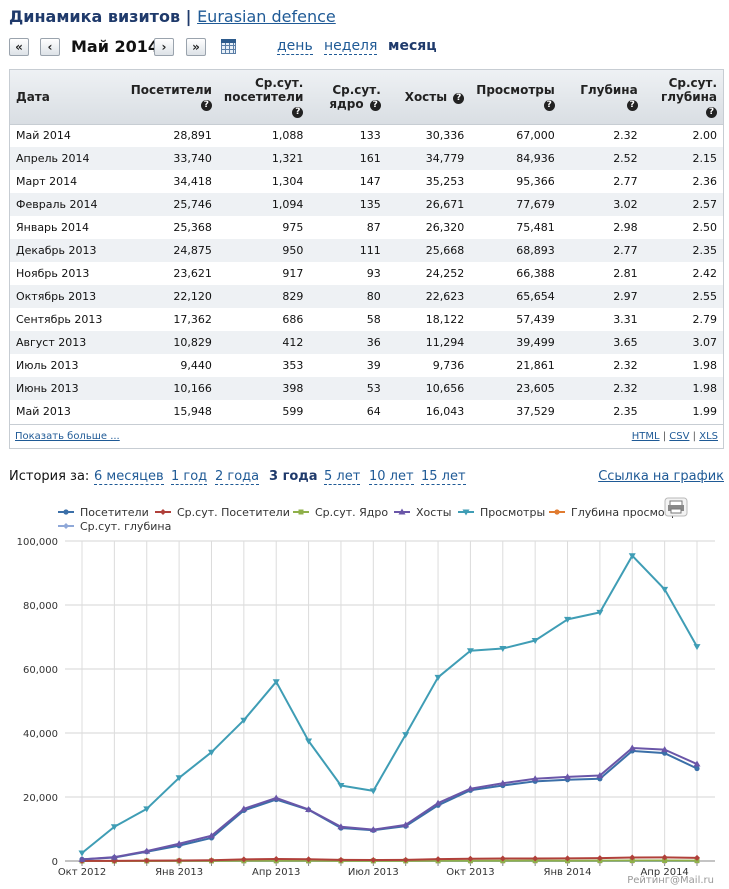  Describe the element at coordinates (602, 342) in the screenshot. I see `table-cell: 3.65` at that location.